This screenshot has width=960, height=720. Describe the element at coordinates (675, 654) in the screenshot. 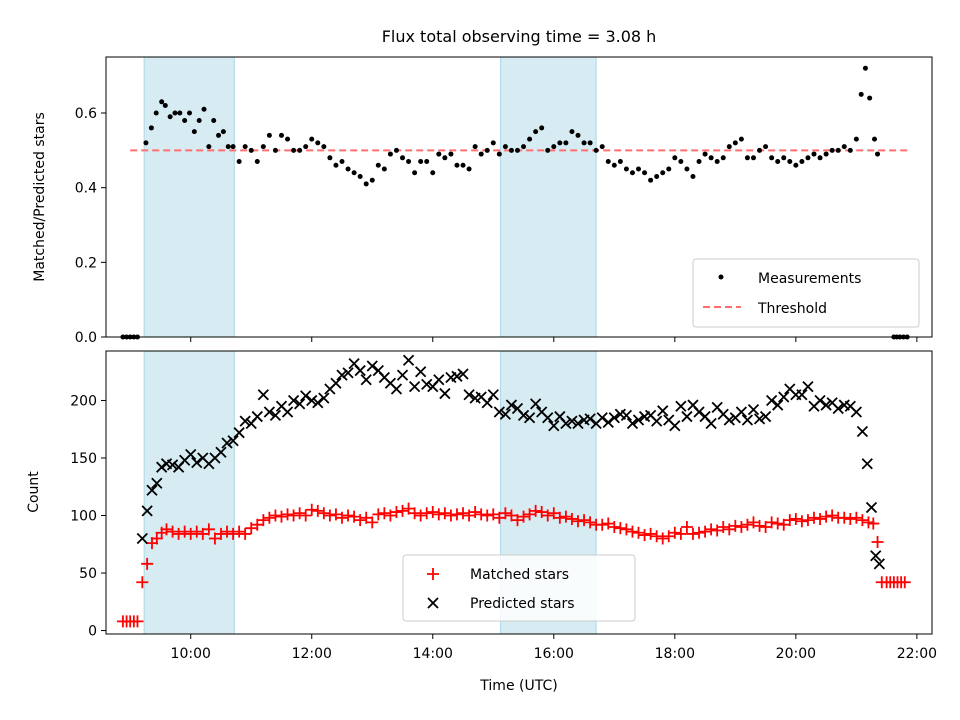

I see `bottom-xtick-label: 18:00` at that location.